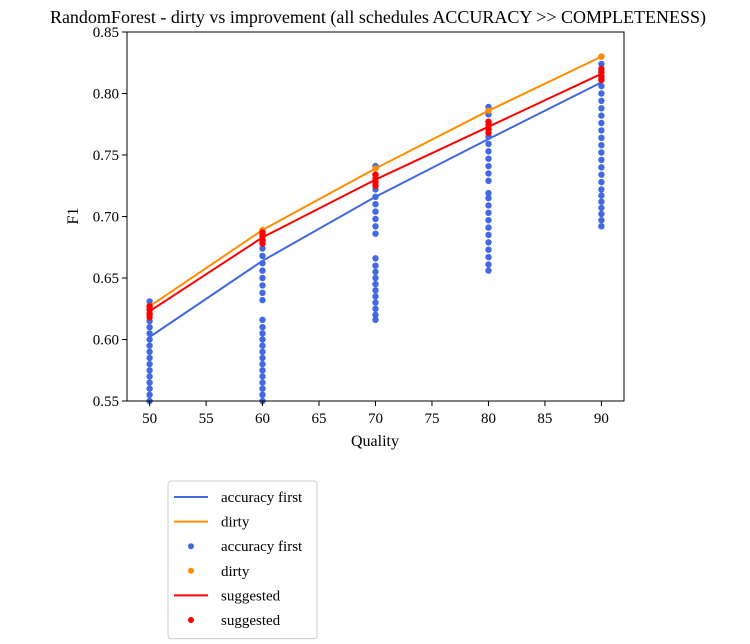  I want to click on x-axis-label: Quality, so click(375, 441).